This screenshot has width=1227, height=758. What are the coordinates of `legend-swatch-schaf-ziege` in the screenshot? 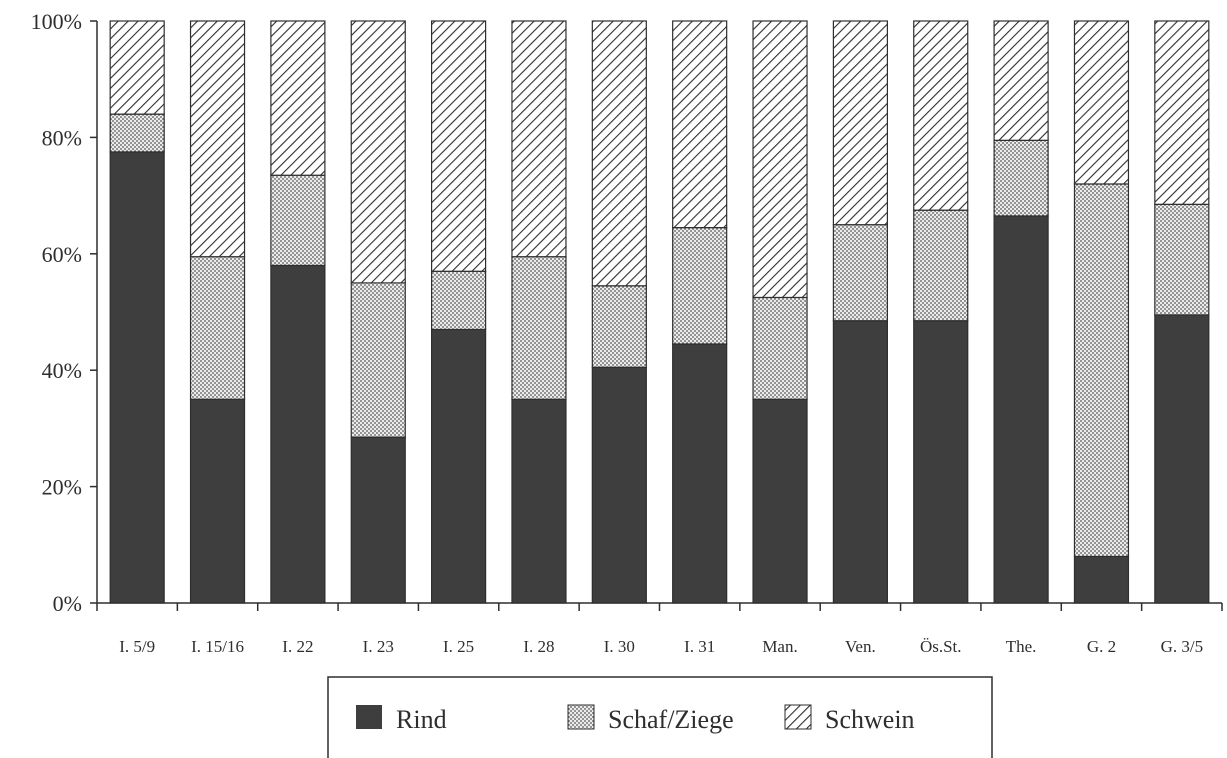 It's located at (581, 717).